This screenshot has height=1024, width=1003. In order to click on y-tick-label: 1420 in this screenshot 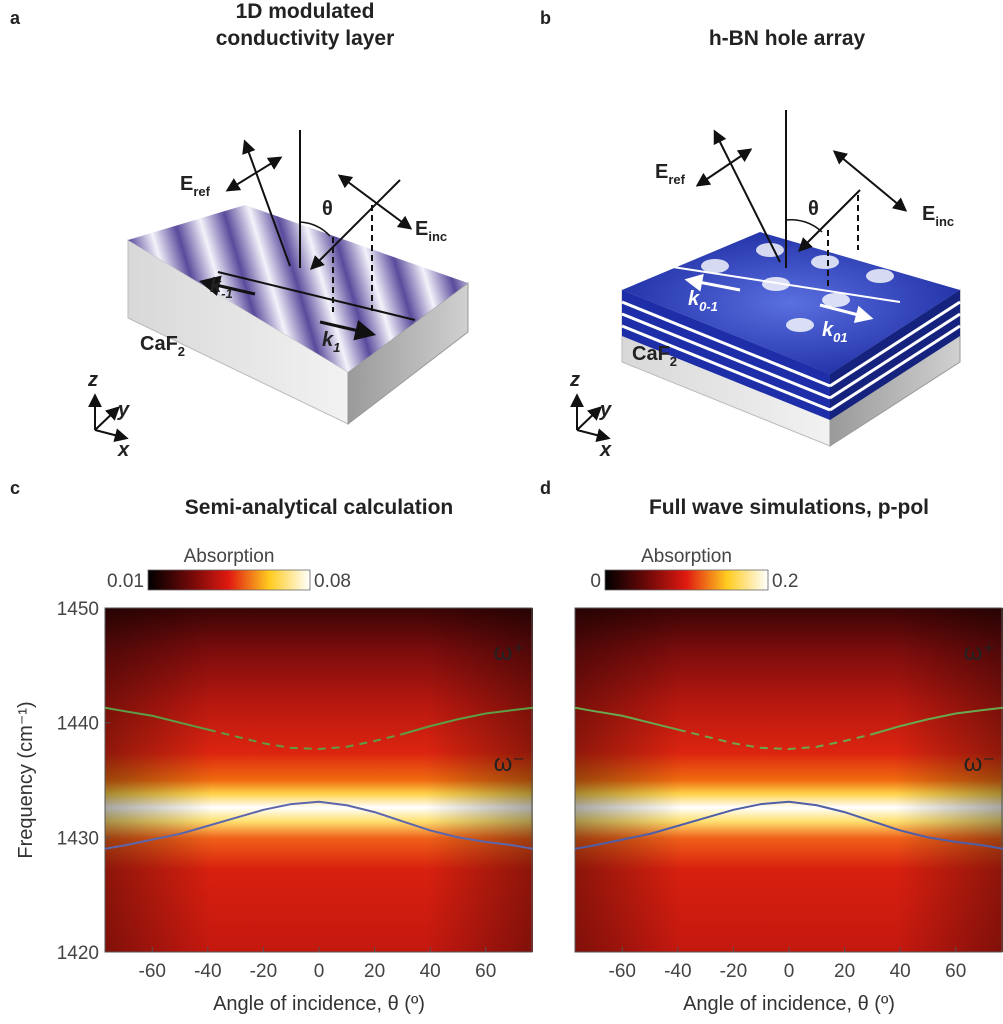, I will do `click(78, 953)`.